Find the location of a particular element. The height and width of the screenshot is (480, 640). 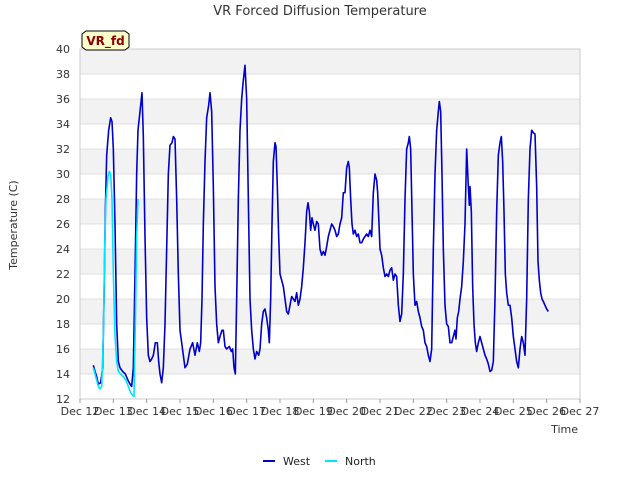

legend-label-west: West is located at coordinates (297, 461).